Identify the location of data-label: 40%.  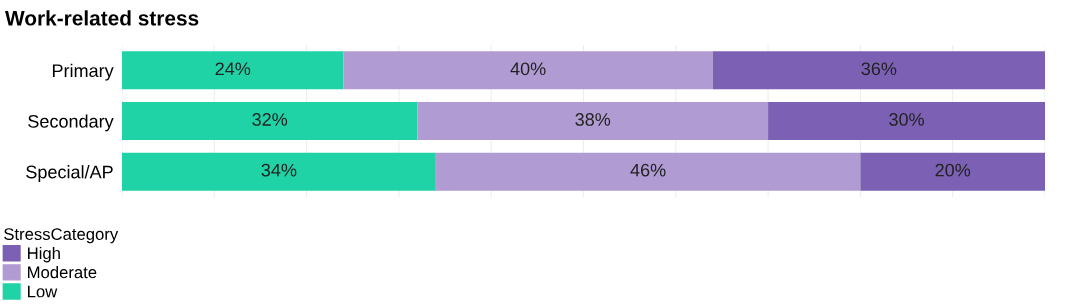
(528, 69).